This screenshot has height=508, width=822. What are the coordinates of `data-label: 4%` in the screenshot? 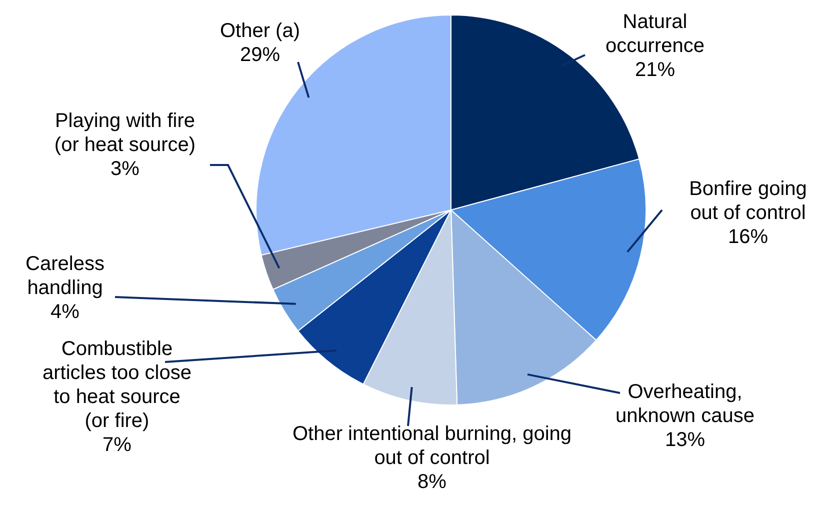 It's located at (65, 312).